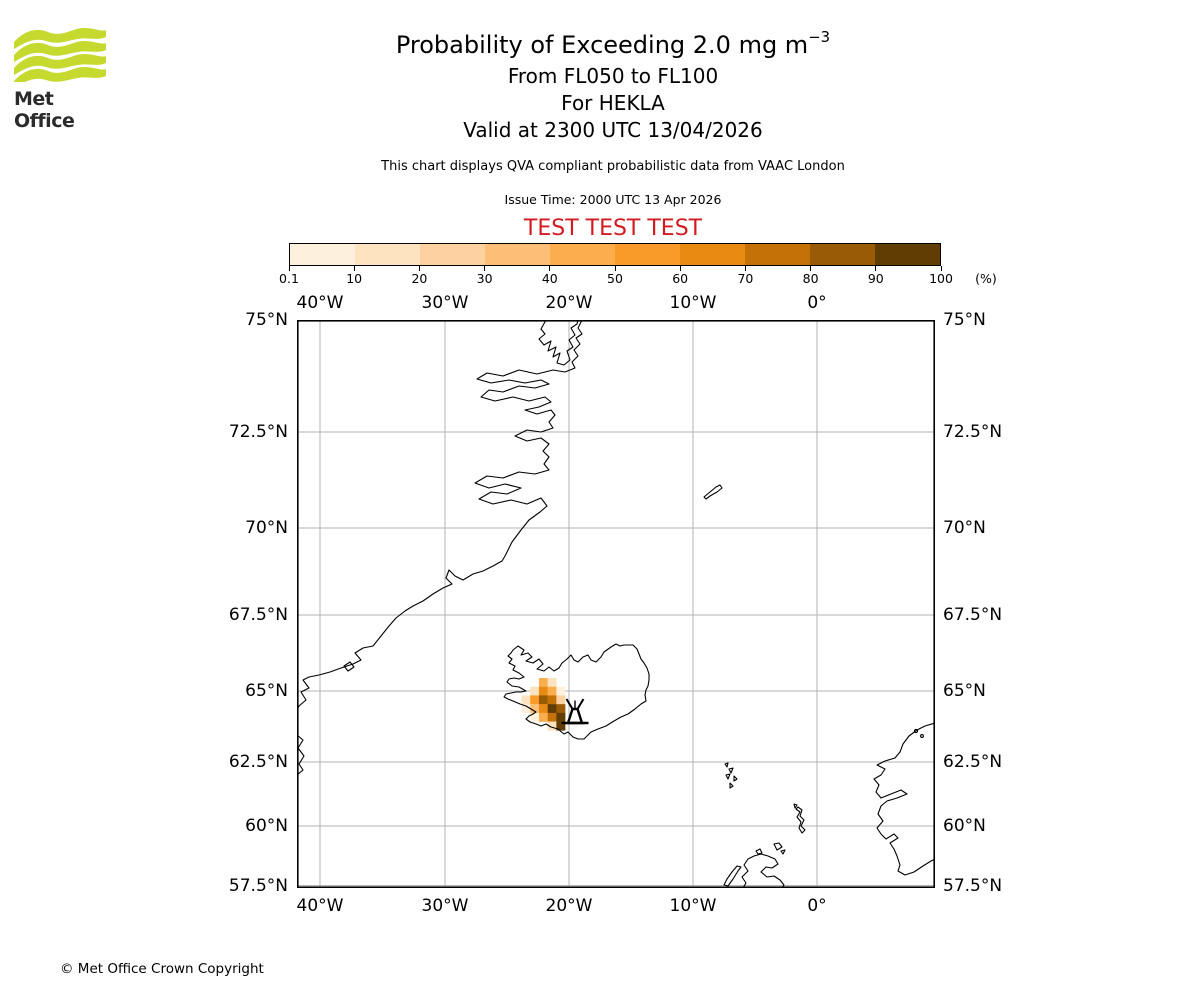 The height and width of the screenshot is (1000, 1200). I want to click on scotland-north-islet, so click(759, 851).